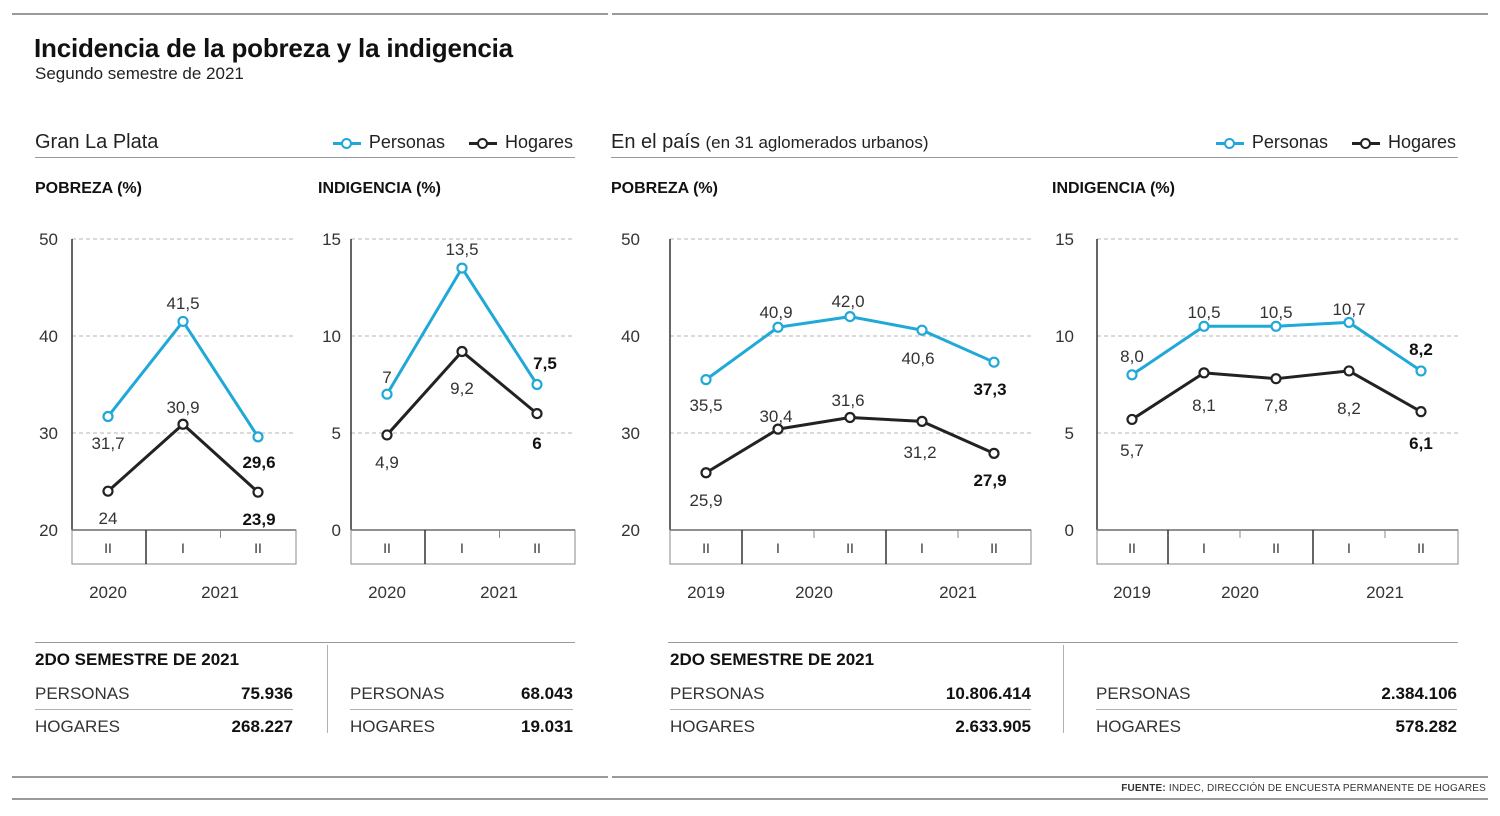  I want to click on top-rule-left, so click(310, 14).